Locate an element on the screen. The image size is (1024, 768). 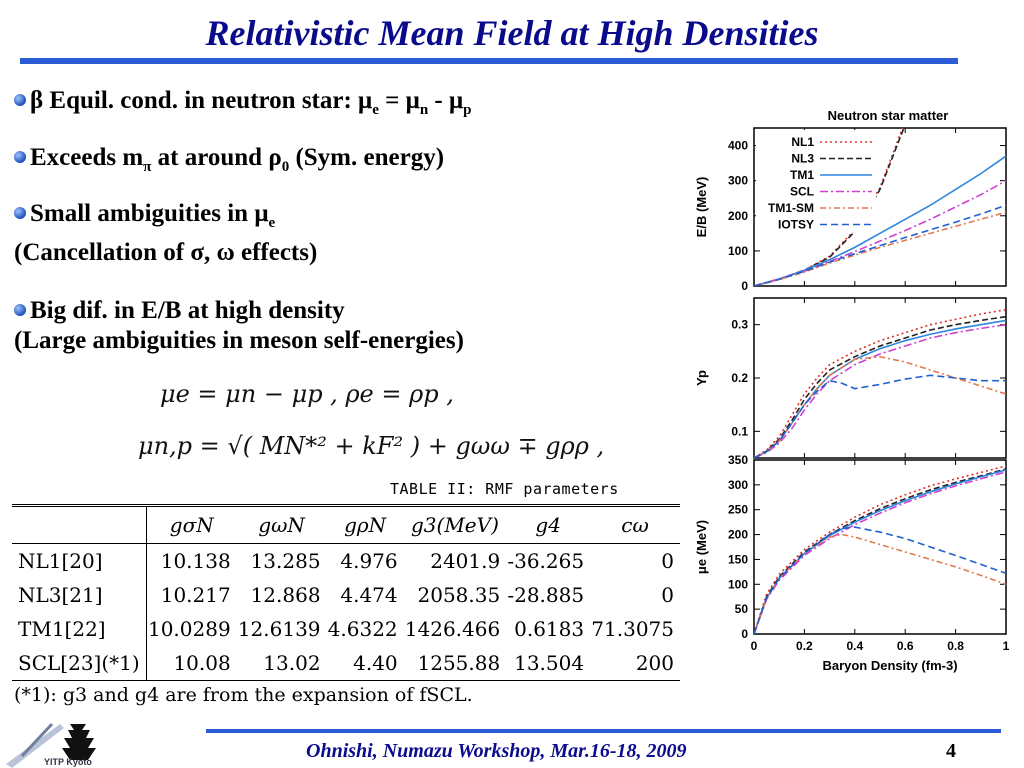
table-cell: 4.474 is located at coordinates (369, 595).